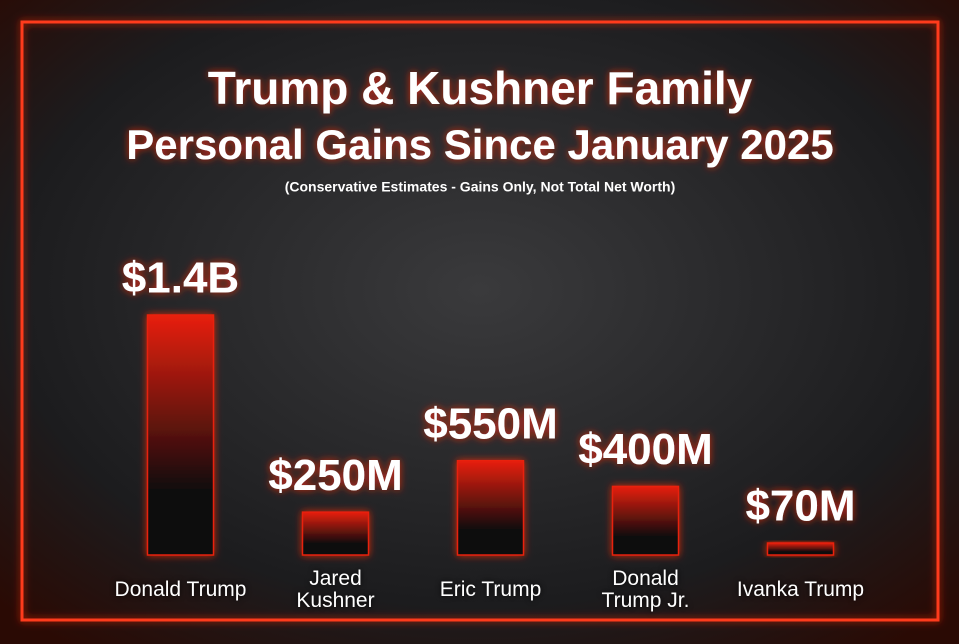  I want to click on value-label: $250M, so click(335, 475).